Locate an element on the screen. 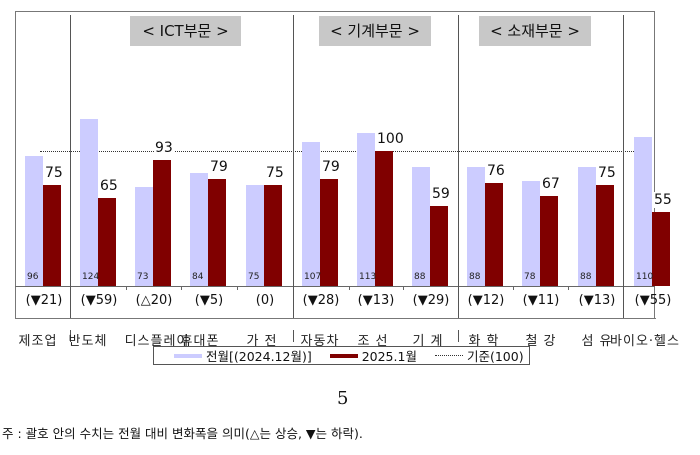 This screenshot has height=455, width=700. change-value: (0) is located at coordinates (265, 300).